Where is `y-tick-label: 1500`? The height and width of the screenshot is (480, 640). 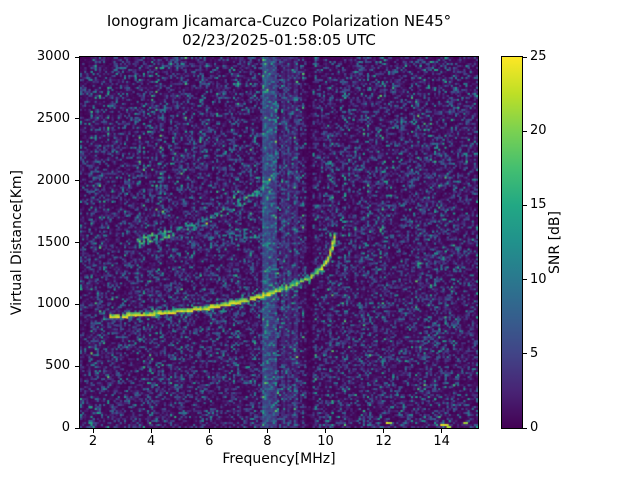
y-tick-label: 1500 is located at coordinates (53, 242).